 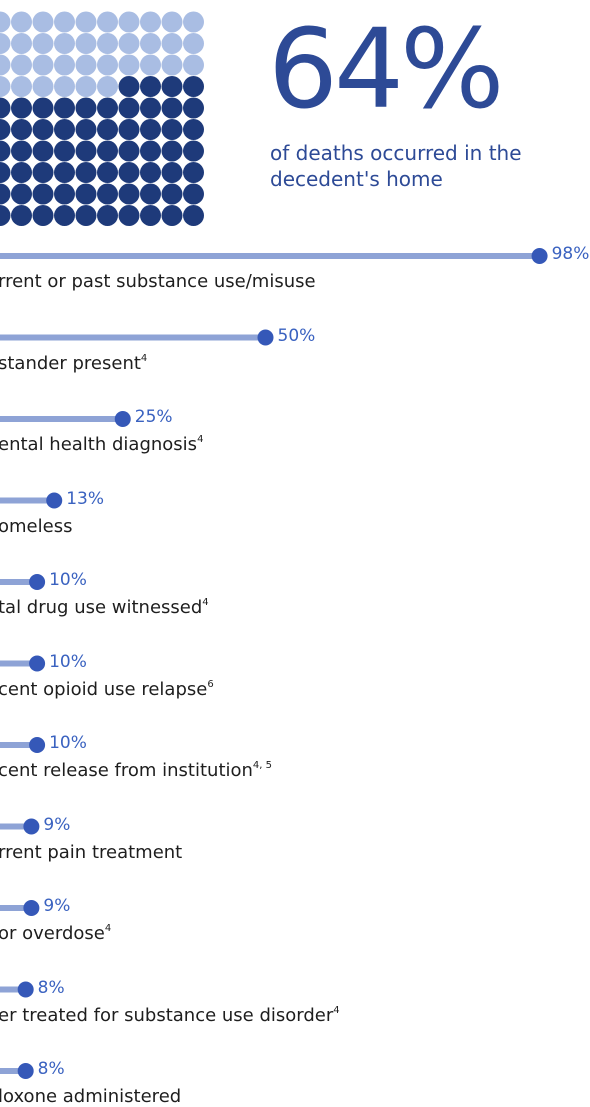 What do you see at coordinates (36, 526) in the screenshot?
I see `bar-category-label: omeless` at bounding box center [36, 526].